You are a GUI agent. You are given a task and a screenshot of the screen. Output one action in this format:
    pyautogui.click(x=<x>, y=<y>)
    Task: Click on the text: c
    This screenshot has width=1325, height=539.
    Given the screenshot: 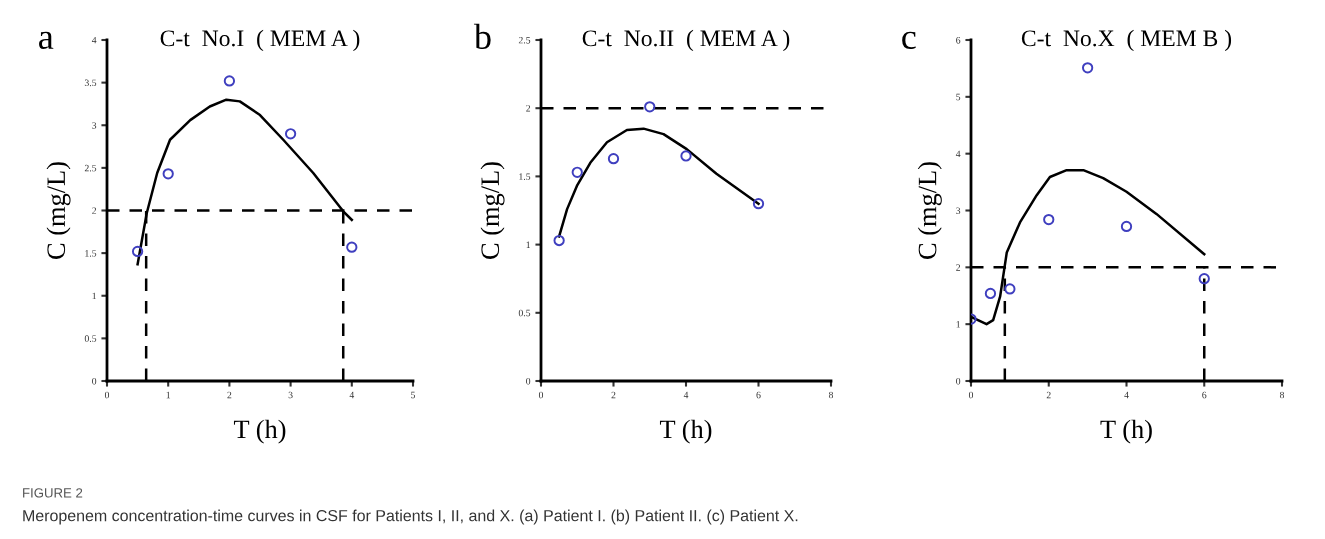 What is the action you would take?
    pyautogui.click(x=909, y=40)
    